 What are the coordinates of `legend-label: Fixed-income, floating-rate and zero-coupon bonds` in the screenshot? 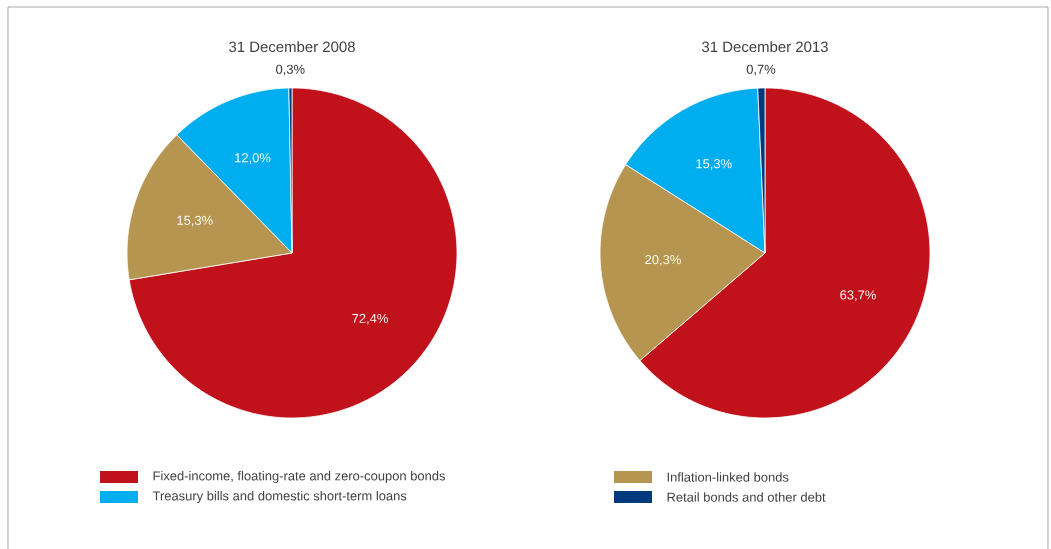 It's located at (299, 477).